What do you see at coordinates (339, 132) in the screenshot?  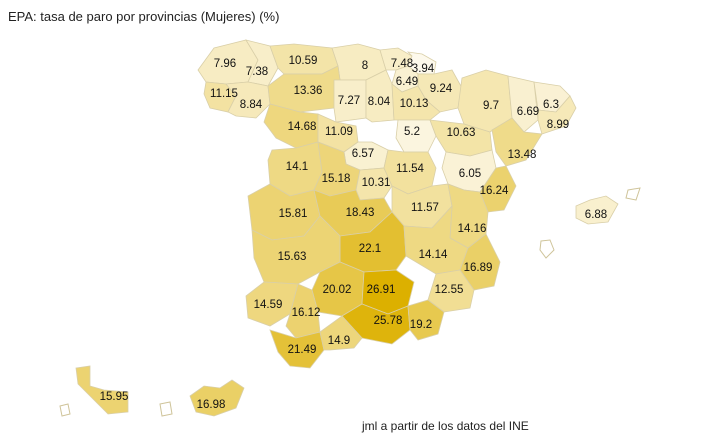 I see `province-value-label: 11.09` at bounding box center [339, 132].